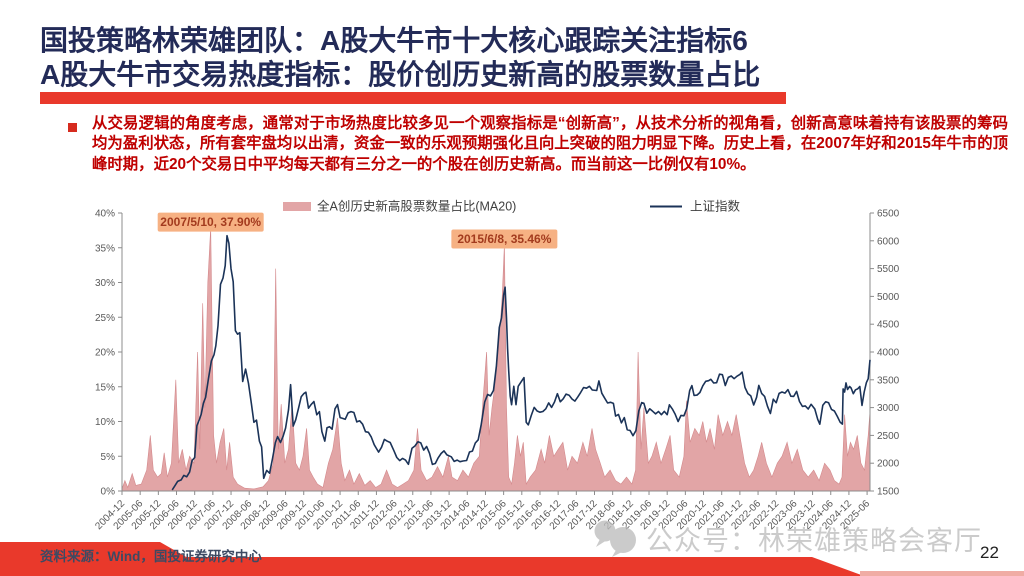 This screenshot has height=576, width=1024. I want to click on legend-line-label: 上证指数, so click(715, 206).